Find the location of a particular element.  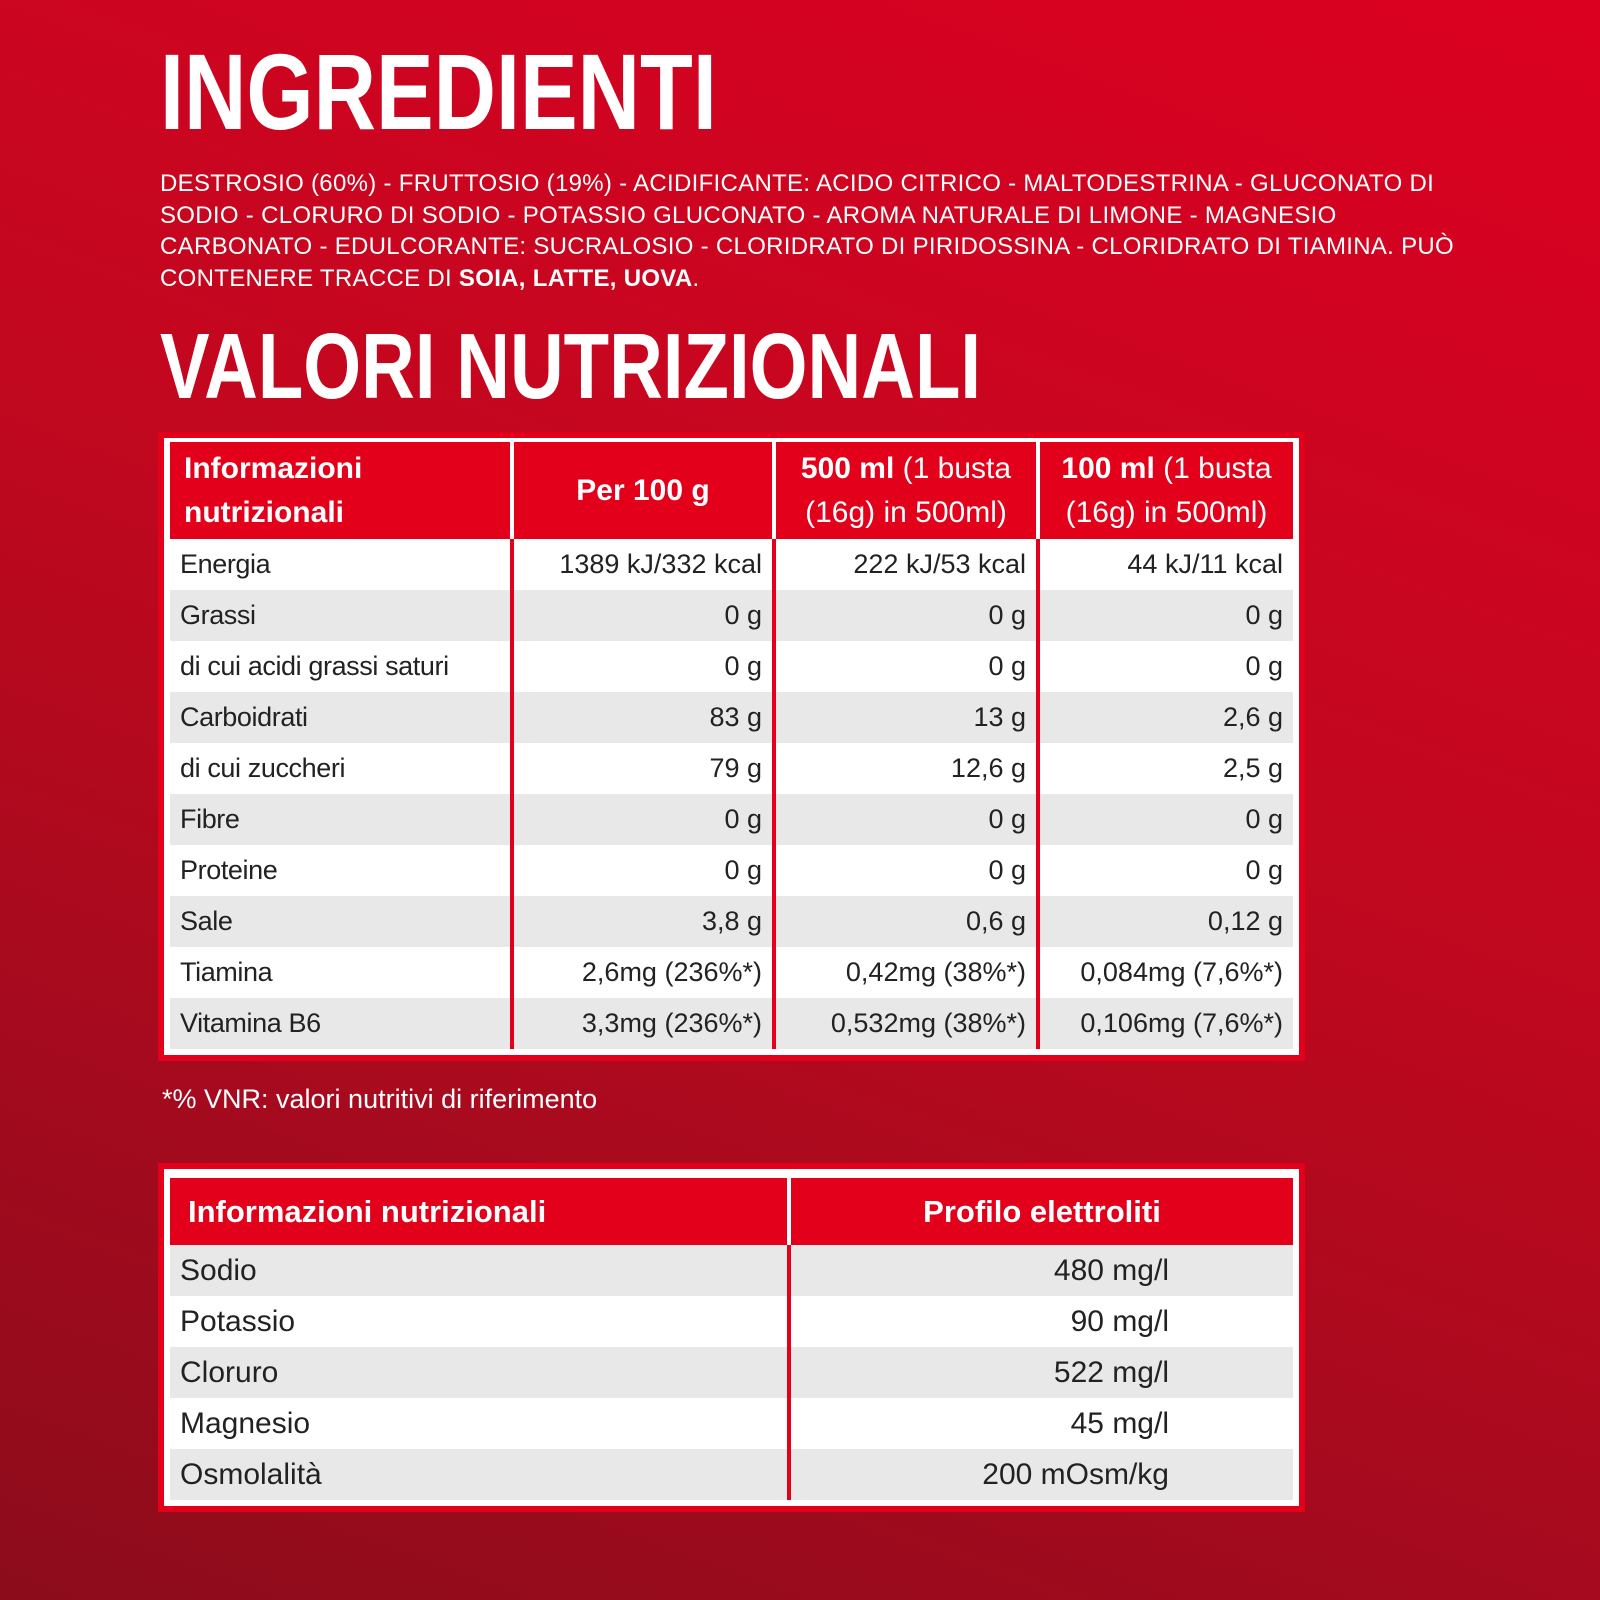

label-cell: Carboidrati is located at coordinates (340, 717).